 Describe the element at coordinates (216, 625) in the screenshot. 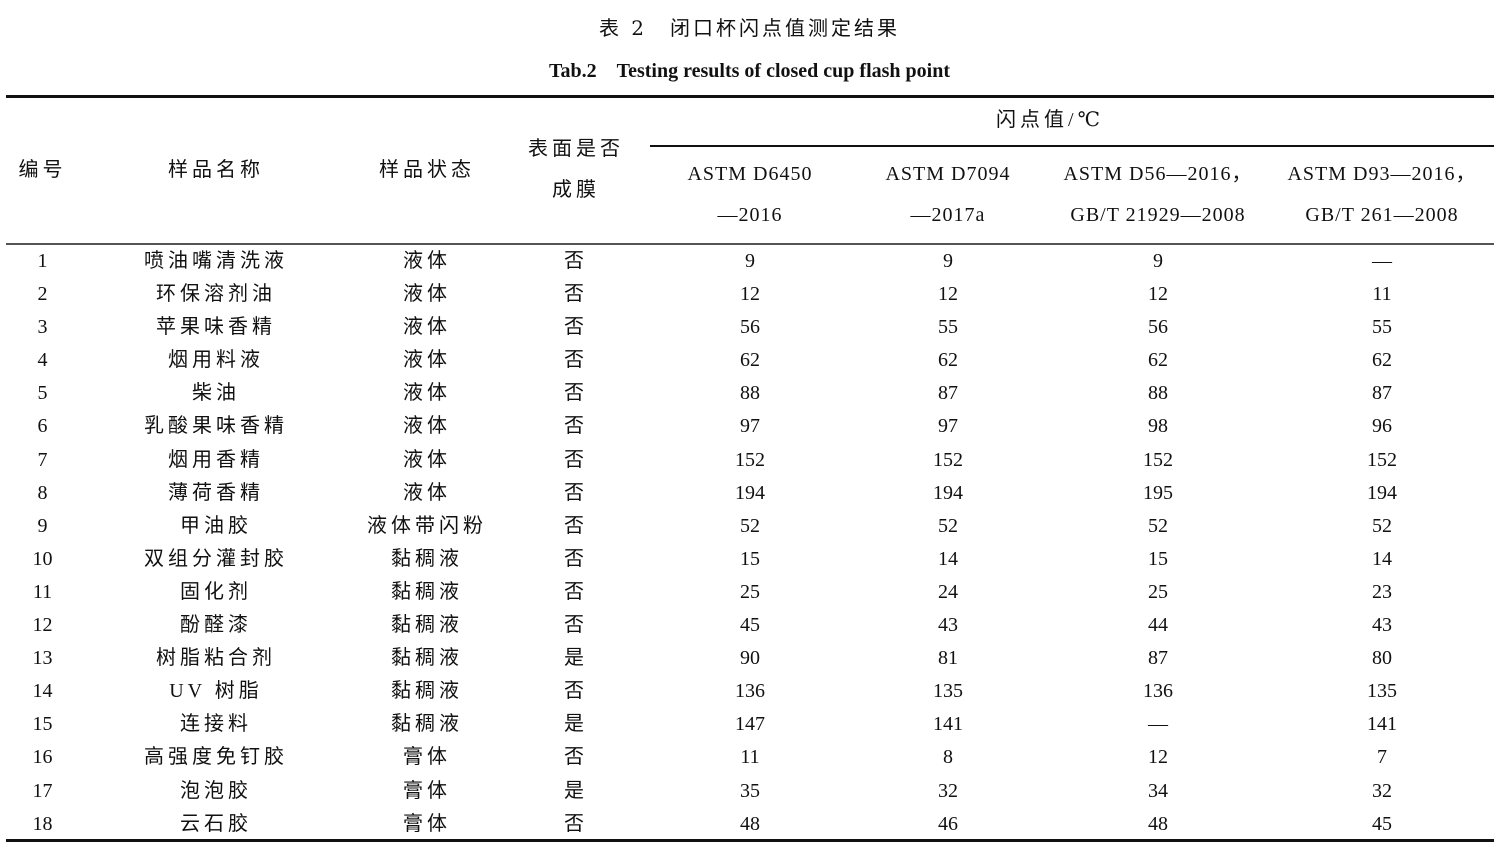

I see `cell-name: 酚醛漆` at that location.